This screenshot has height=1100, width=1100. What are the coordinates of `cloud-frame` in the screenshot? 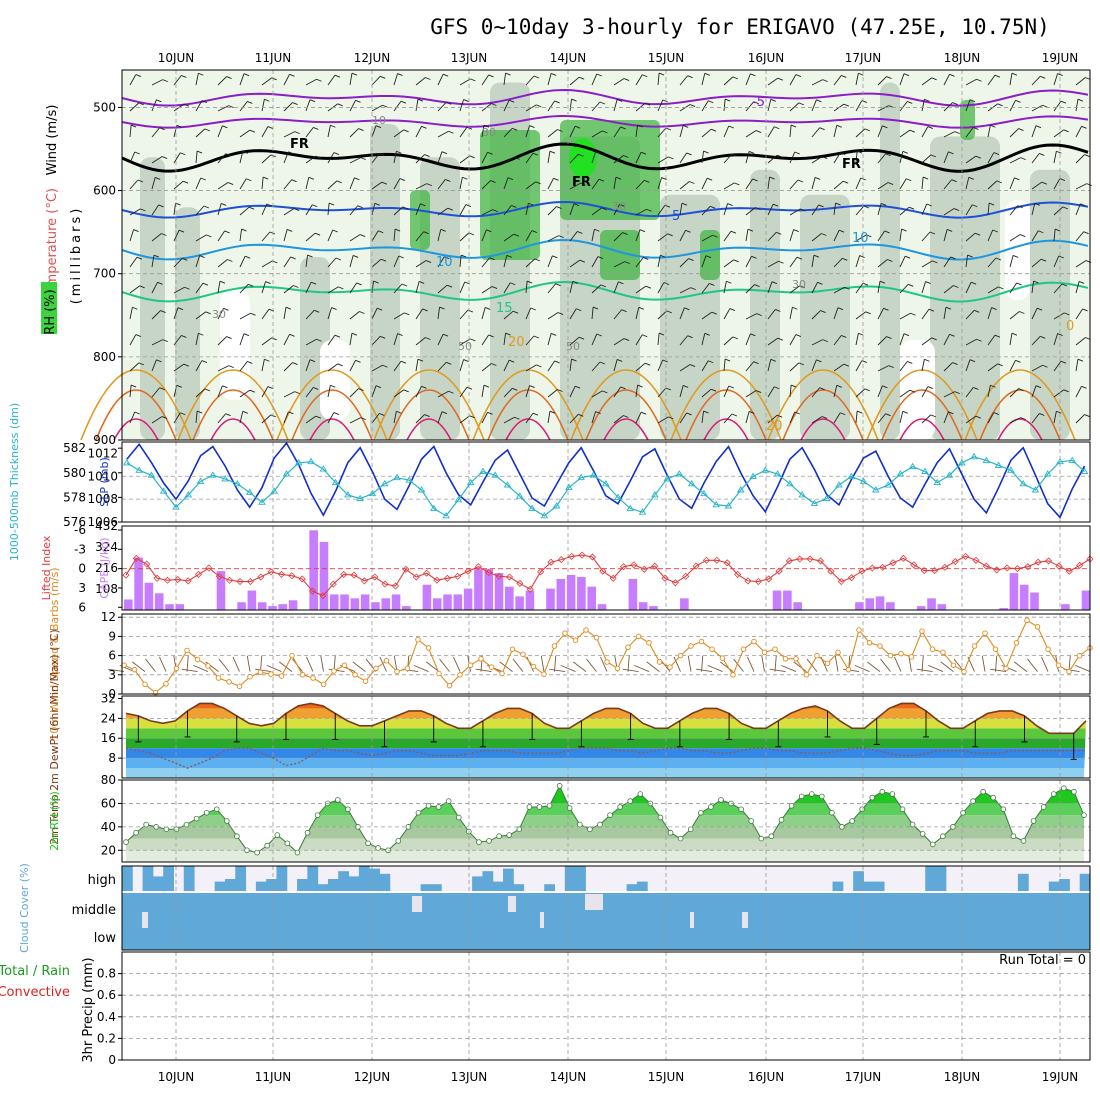 It's located at (606, 908).